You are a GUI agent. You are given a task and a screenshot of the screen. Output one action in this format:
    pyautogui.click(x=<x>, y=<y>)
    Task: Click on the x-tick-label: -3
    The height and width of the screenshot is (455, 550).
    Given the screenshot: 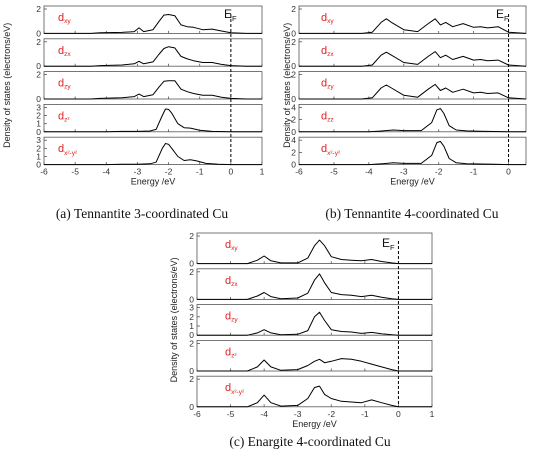 What is the action you would take?
    pyautogui.click(x=138, y=172)
    